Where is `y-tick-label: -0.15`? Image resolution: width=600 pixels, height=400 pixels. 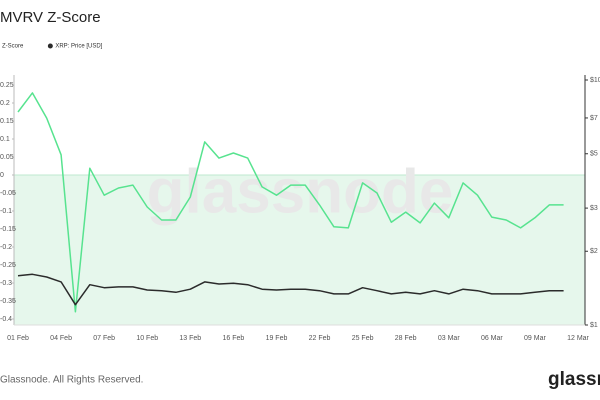
y-tick-label: -0.15 is located at coordinates (8, 229).